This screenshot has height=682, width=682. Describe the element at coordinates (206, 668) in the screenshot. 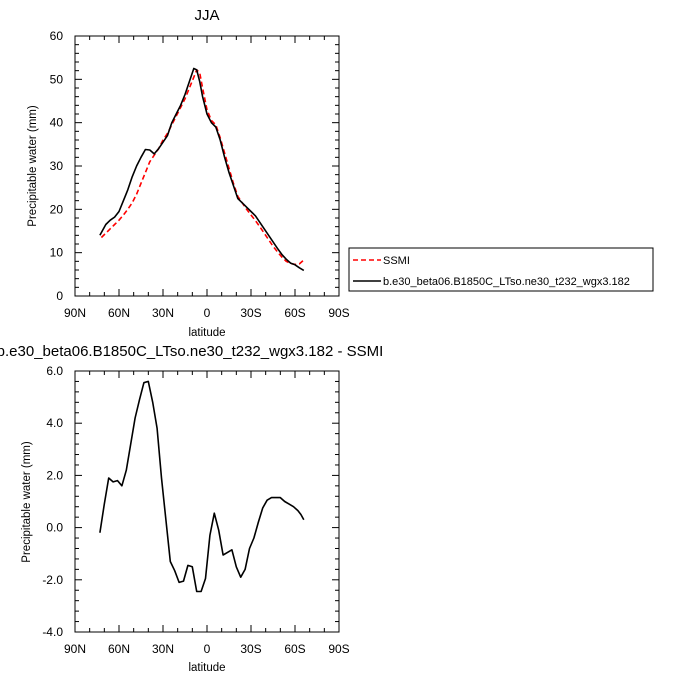

I see `bottom-x-axis-label: latitude` at that location.